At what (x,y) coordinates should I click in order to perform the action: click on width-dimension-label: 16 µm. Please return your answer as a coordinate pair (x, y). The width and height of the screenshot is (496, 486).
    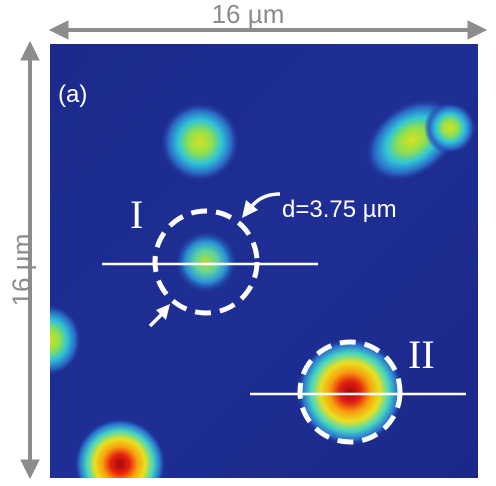
    Looking at the image, I should click on (248, 14).